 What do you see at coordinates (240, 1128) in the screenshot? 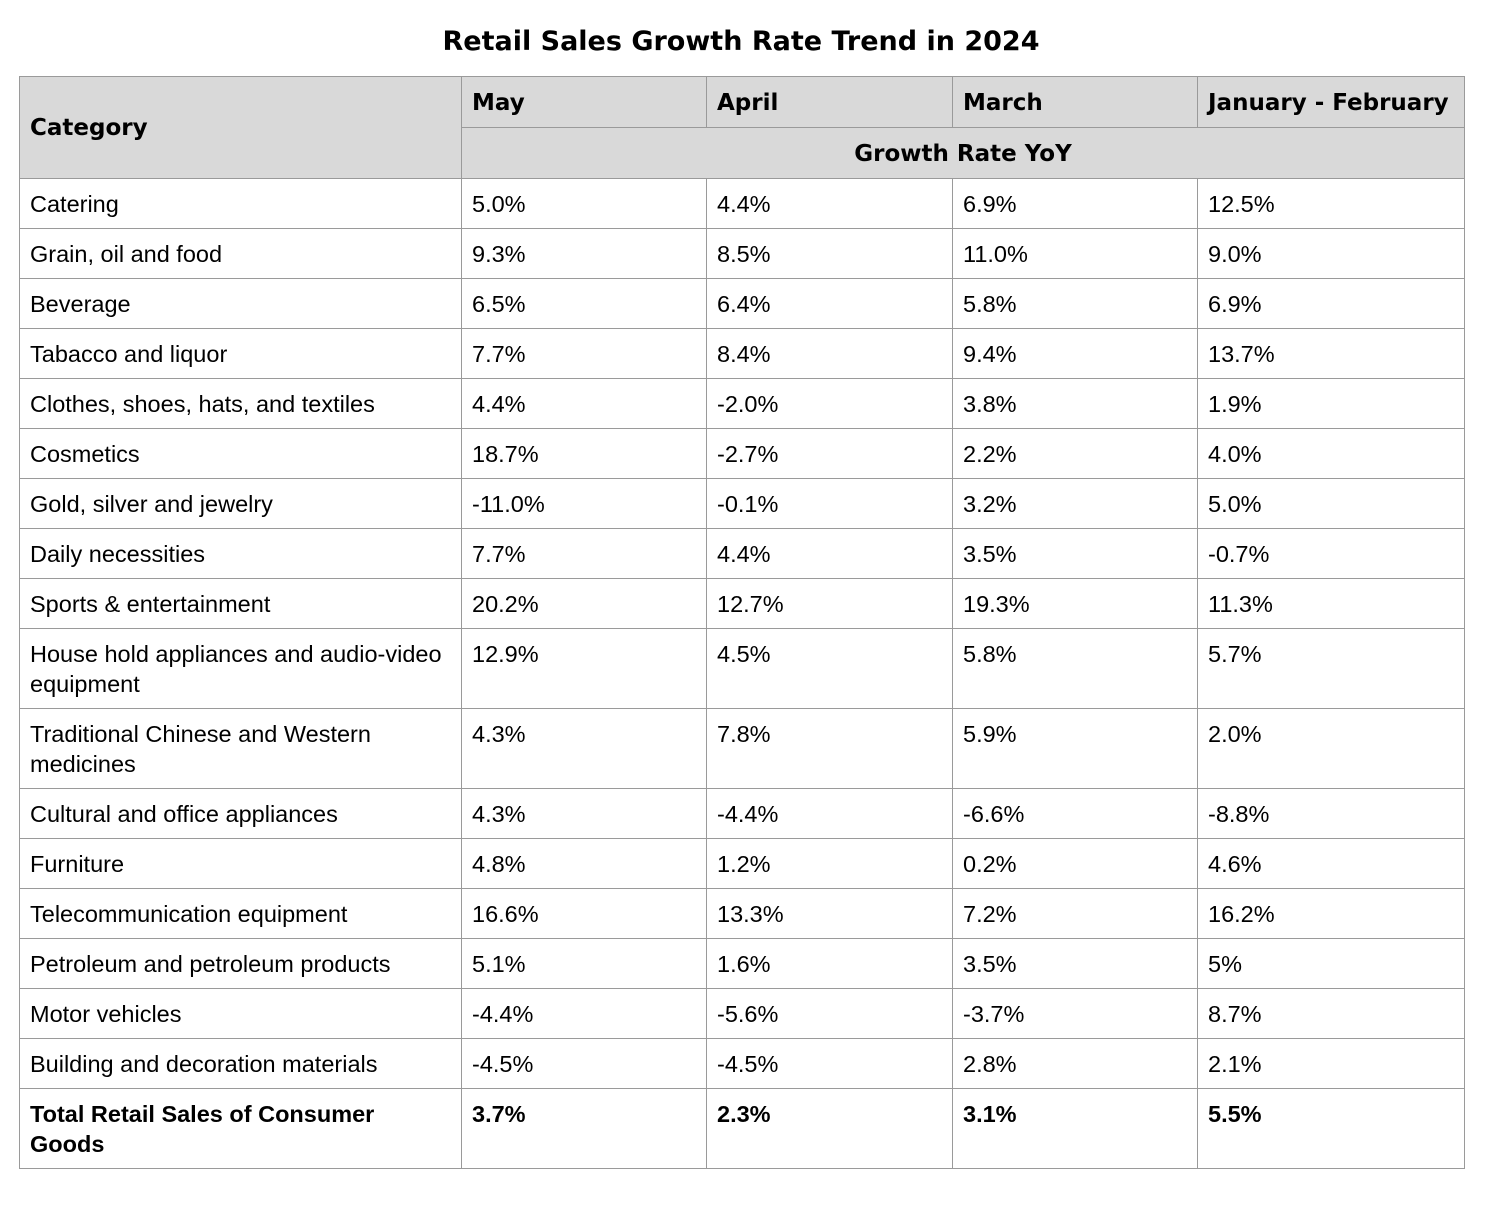
I see `category-cell: Total Retail Sales of Consumer Goods` at bounding box center [240, 1128].